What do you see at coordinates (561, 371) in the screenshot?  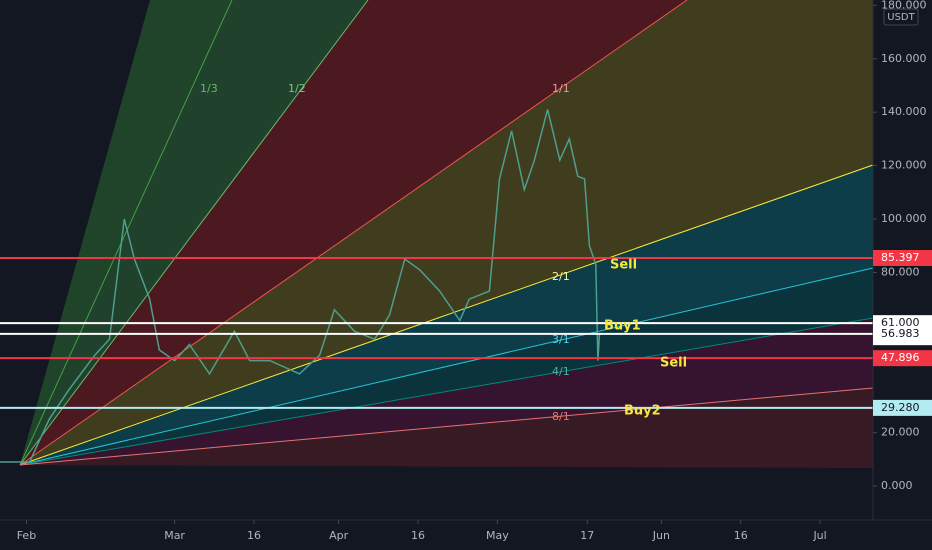 I see `fan-label: 4/1` at bounding box center [561, 371].